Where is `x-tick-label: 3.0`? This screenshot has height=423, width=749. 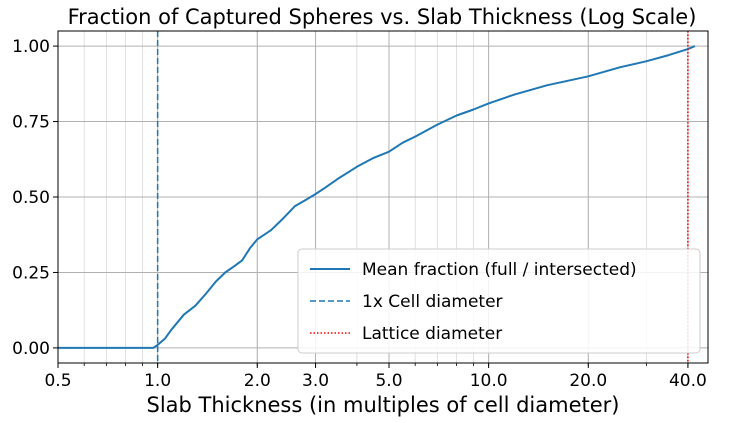
x-tick-label: 3.0 is located at coordinates (315, 381).